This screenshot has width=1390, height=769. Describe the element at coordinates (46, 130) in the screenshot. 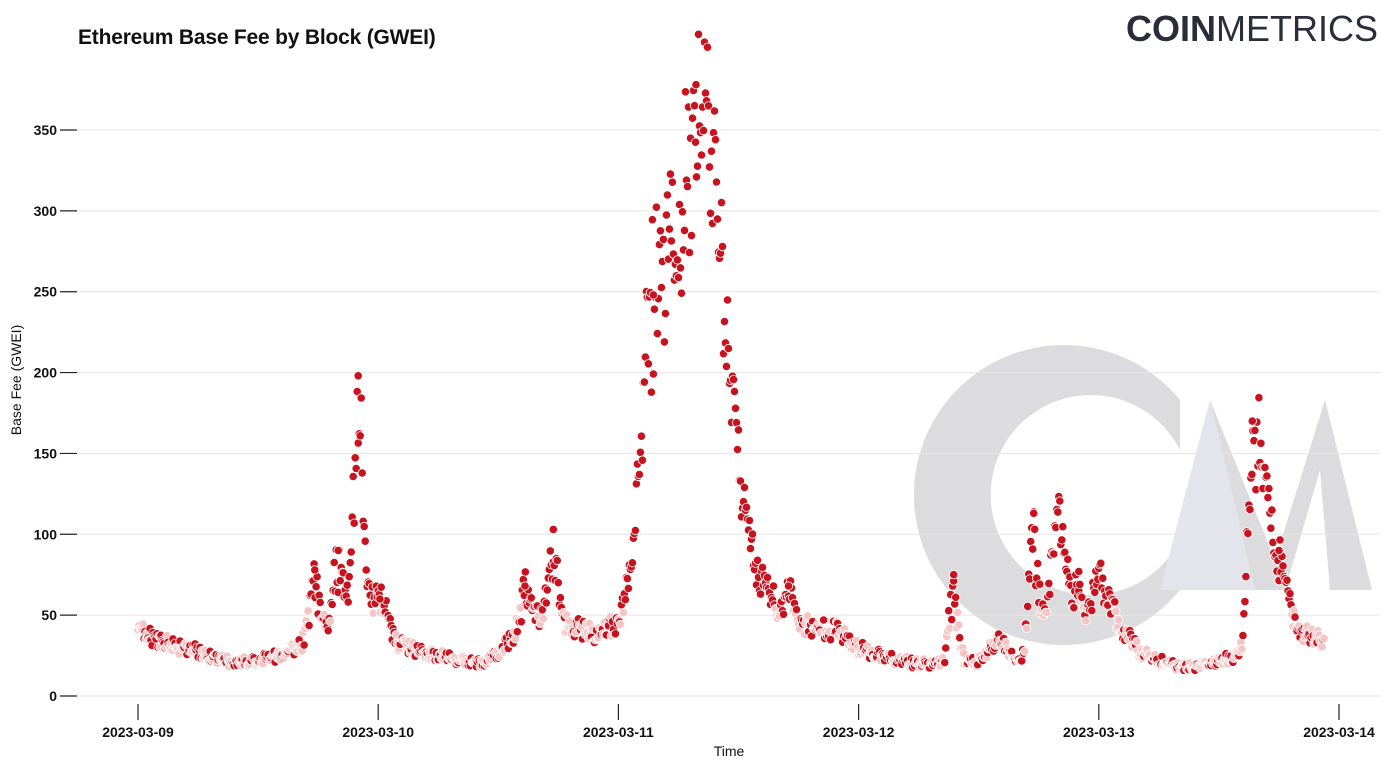

I see `y-tick-label: 350` at that location.